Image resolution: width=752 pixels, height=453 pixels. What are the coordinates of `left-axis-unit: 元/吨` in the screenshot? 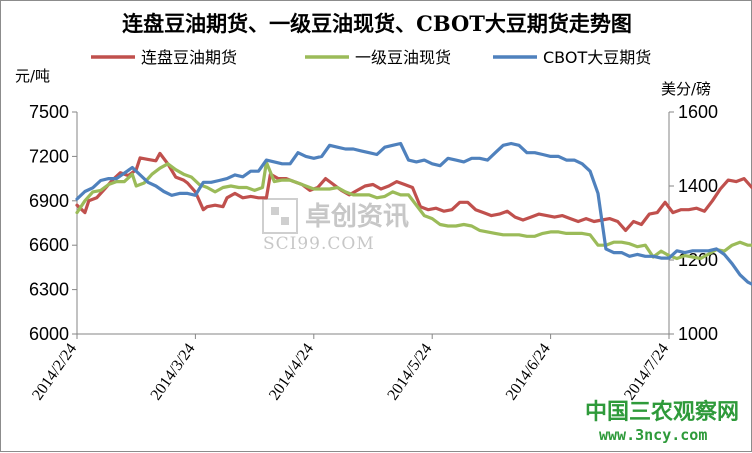 It's located at (32, 76).